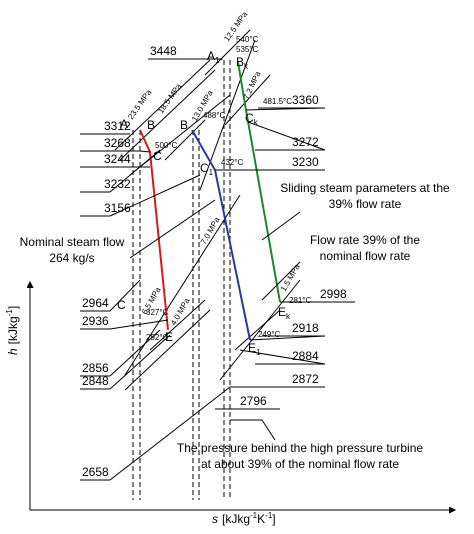 This screenshot has width=474, height=534. Describe the element at coordinates (157, 312) in the screenshot. I see `temperature-label: 327°C` at that location.